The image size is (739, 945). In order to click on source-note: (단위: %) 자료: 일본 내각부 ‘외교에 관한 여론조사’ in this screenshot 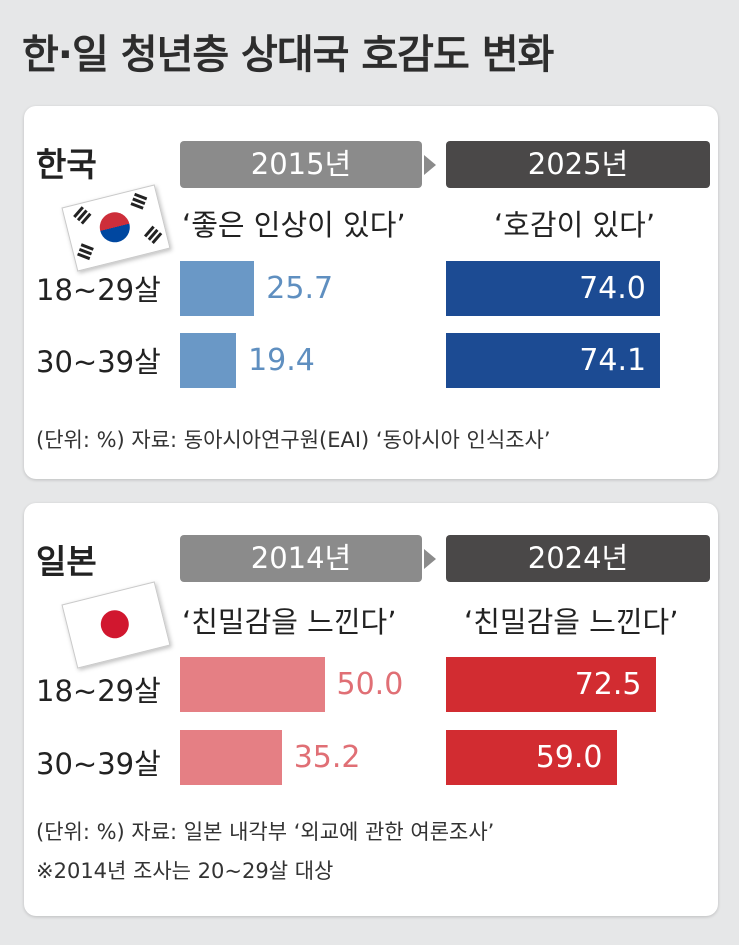, I will do `click(265, 832)`.